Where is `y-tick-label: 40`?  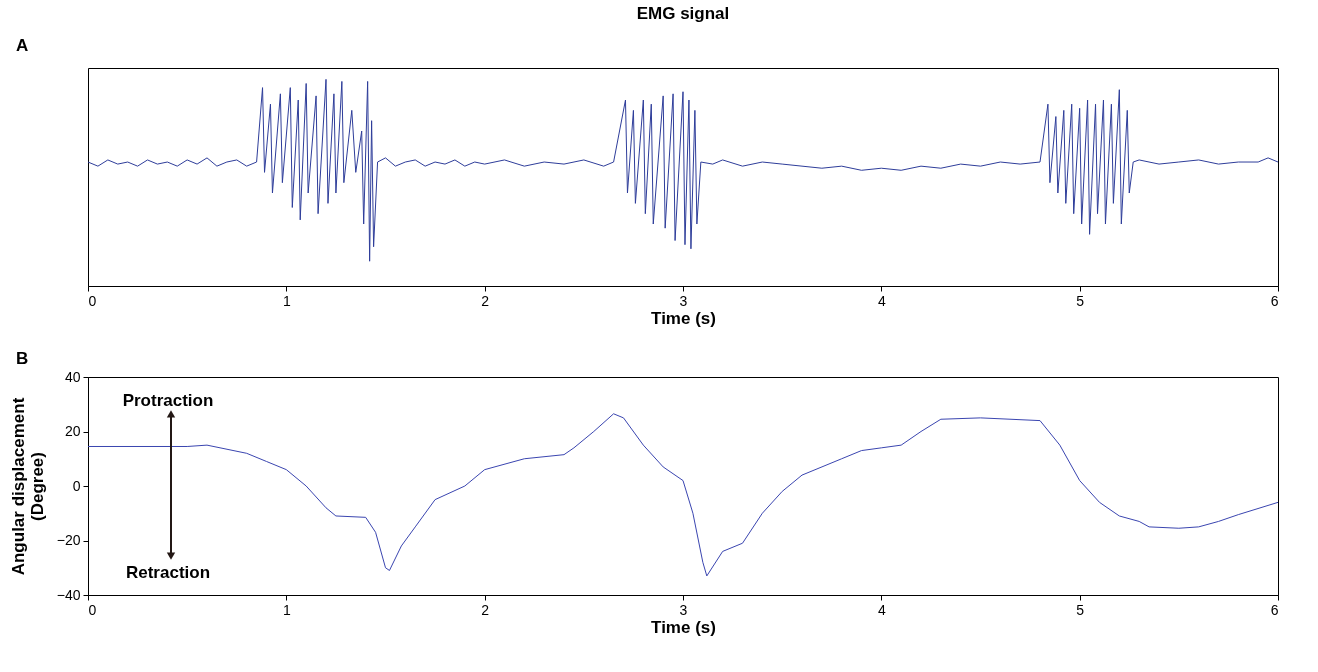
y-tick-label: 40 is located at coordinates (72, 376).